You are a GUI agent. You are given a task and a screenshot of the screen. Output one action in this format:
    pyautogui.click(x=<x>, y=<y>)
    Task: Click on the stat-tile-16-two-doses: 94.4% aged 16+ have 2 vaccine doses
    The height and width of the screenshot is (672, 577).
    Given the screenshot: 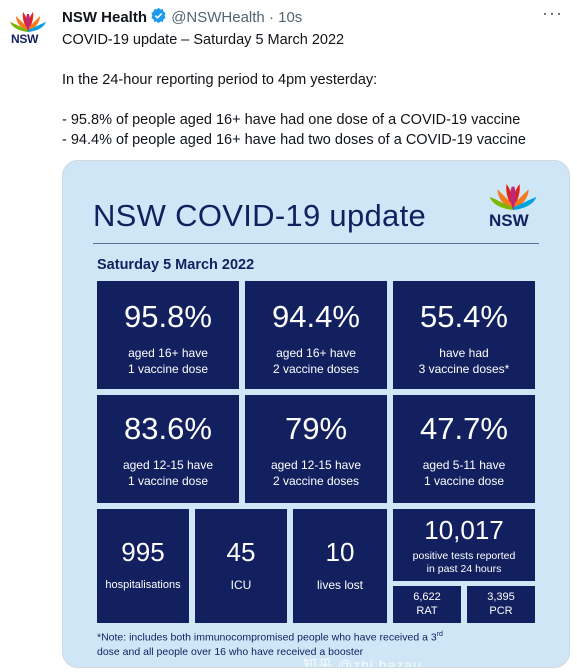 What is the action you would take?
    pyautogui.click(x=316, y=335)
    